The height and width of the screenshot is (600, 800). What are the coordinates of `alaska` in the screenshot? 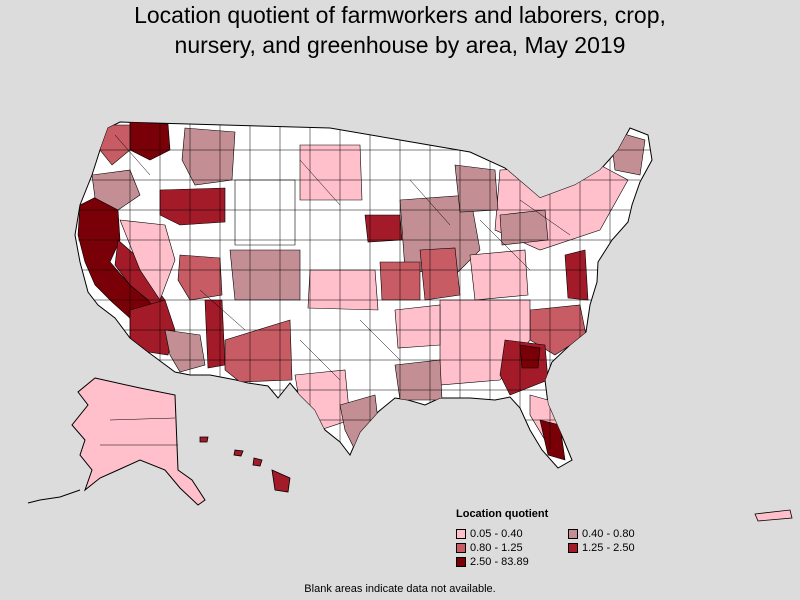 It's located at (116, 441).